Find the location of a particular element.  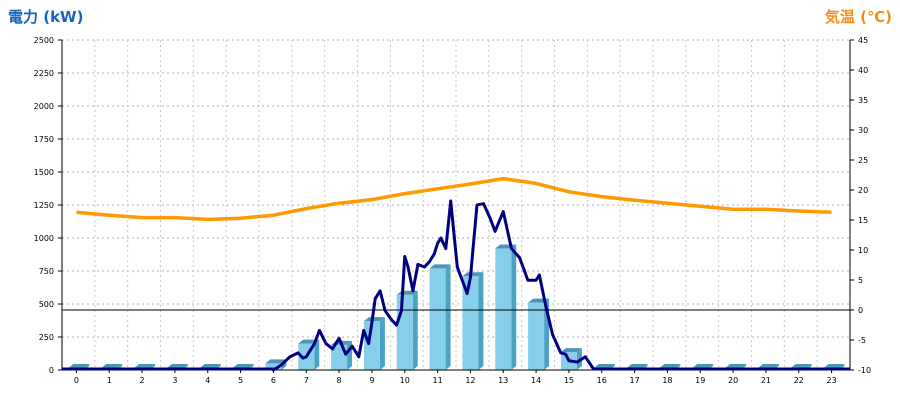

x-tick-label: 20 is located at coordinates (733, 380).